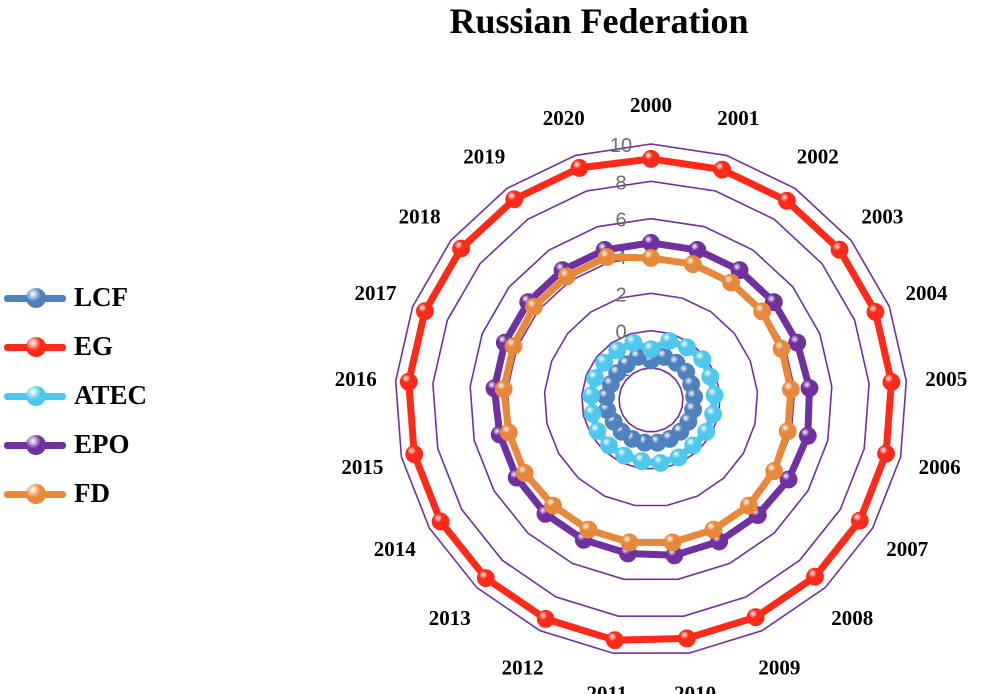  I want to click on category-label: 2011, so click(606, 688).